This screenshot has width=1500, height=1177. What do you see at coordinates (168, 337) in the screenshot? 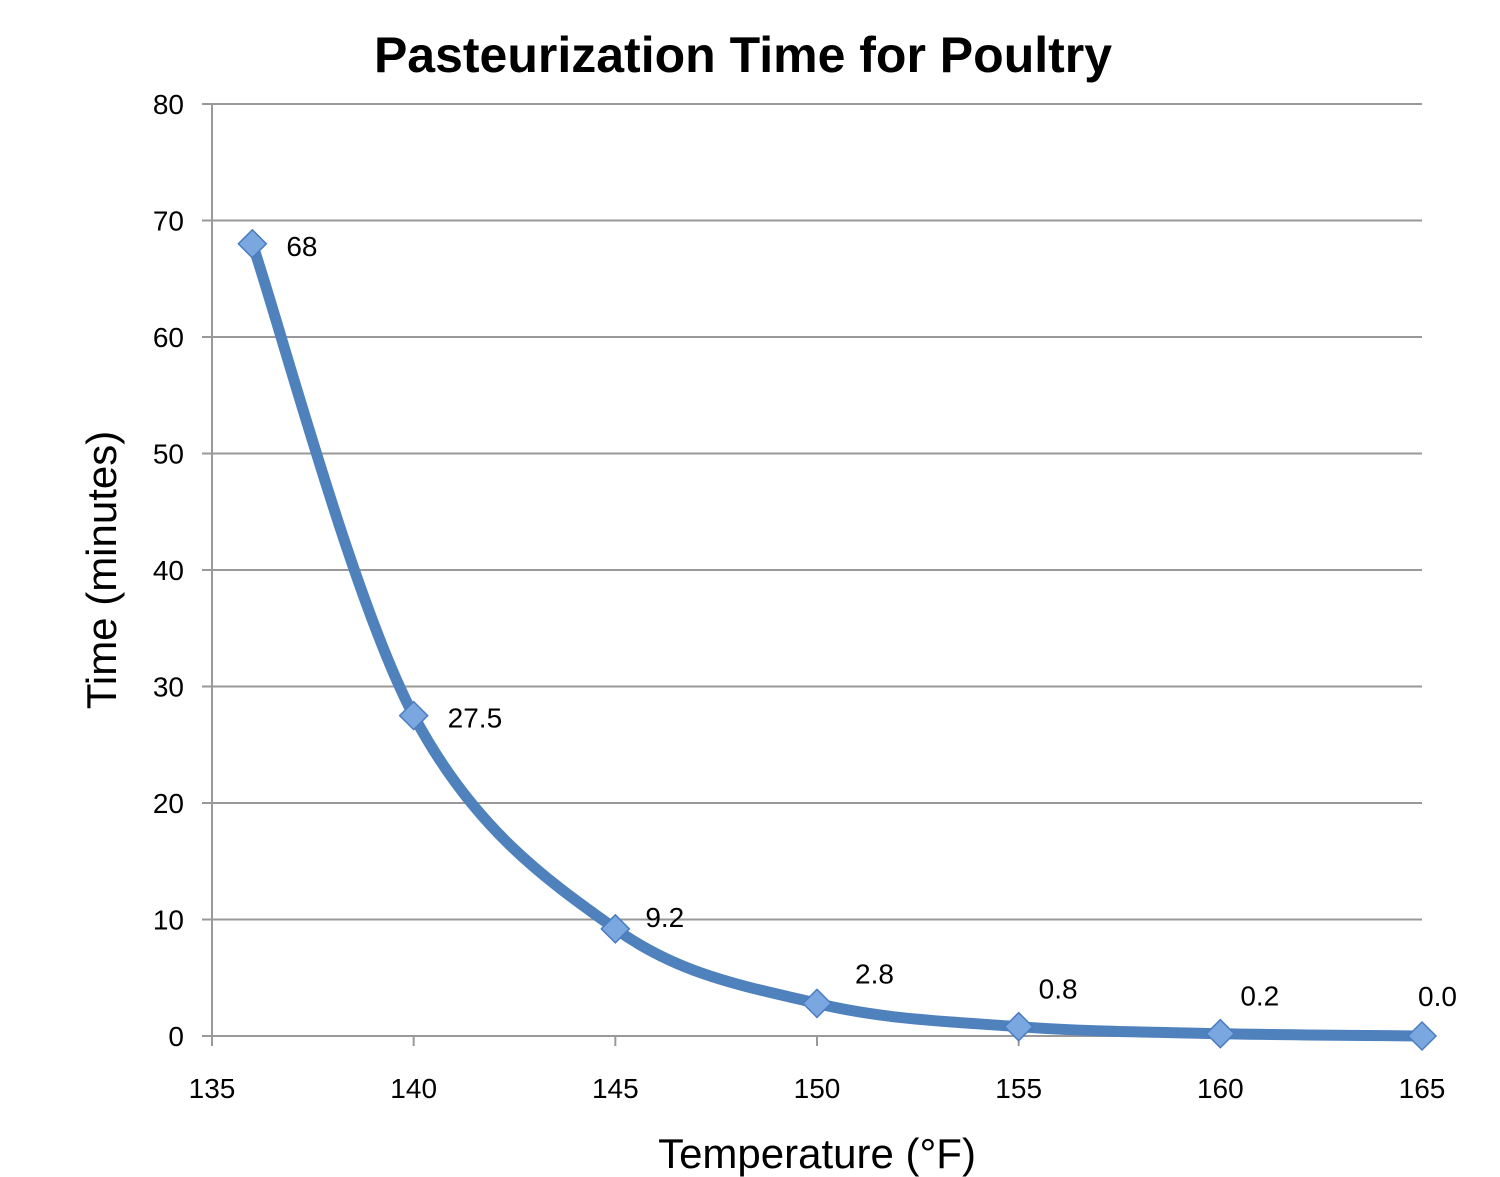
I see `y-tick-label: 60` at bounding box center [168, 337].